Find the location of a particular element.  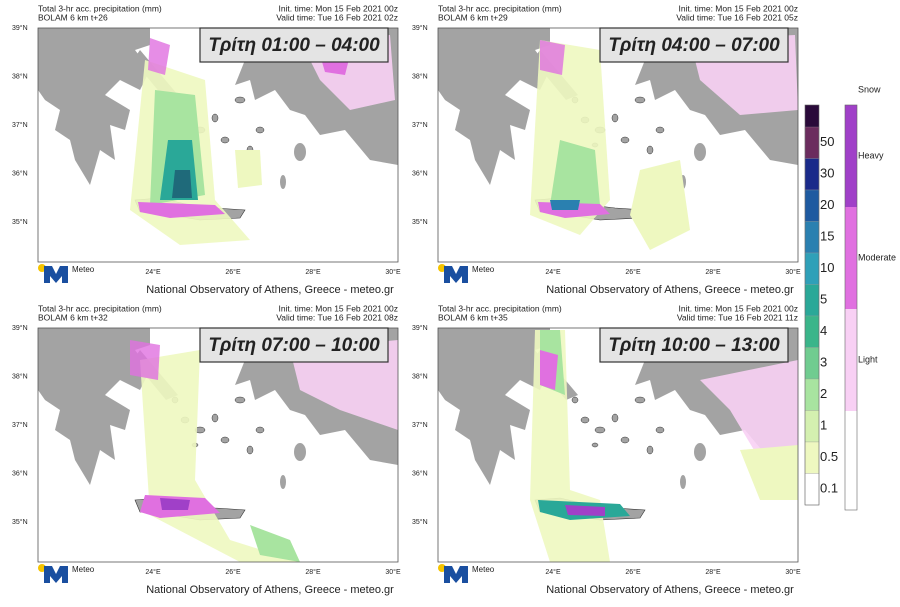

overlay-text: Τρίτη 04:00 – 07:00 is located at coordinates (694, 45).